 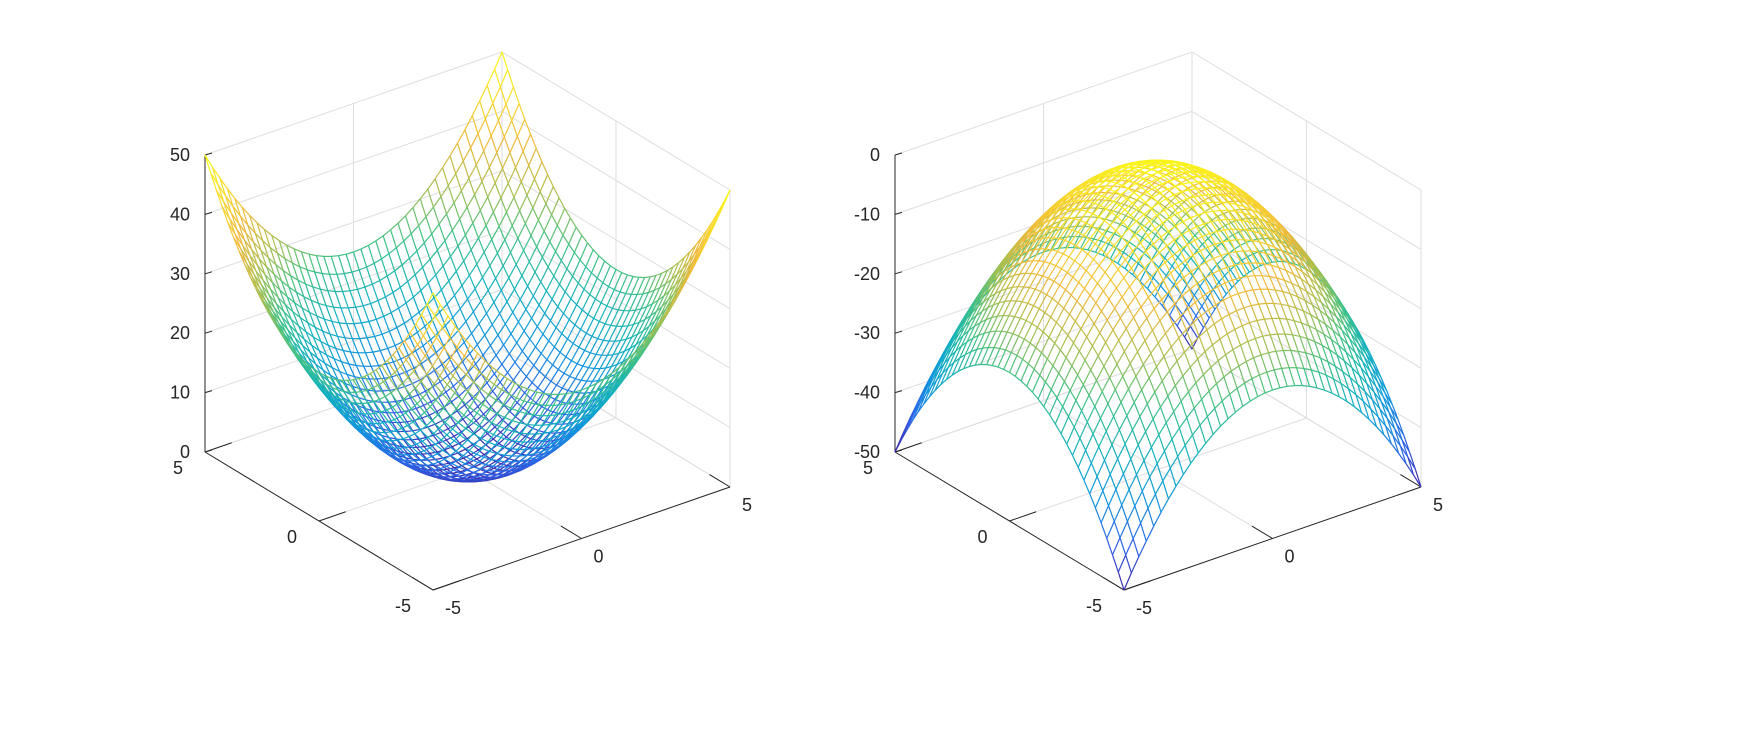 What do you see at coordinates (616, 180) in the screenshot?
I see `wall-grid-z` at bounding box center [616, 180].